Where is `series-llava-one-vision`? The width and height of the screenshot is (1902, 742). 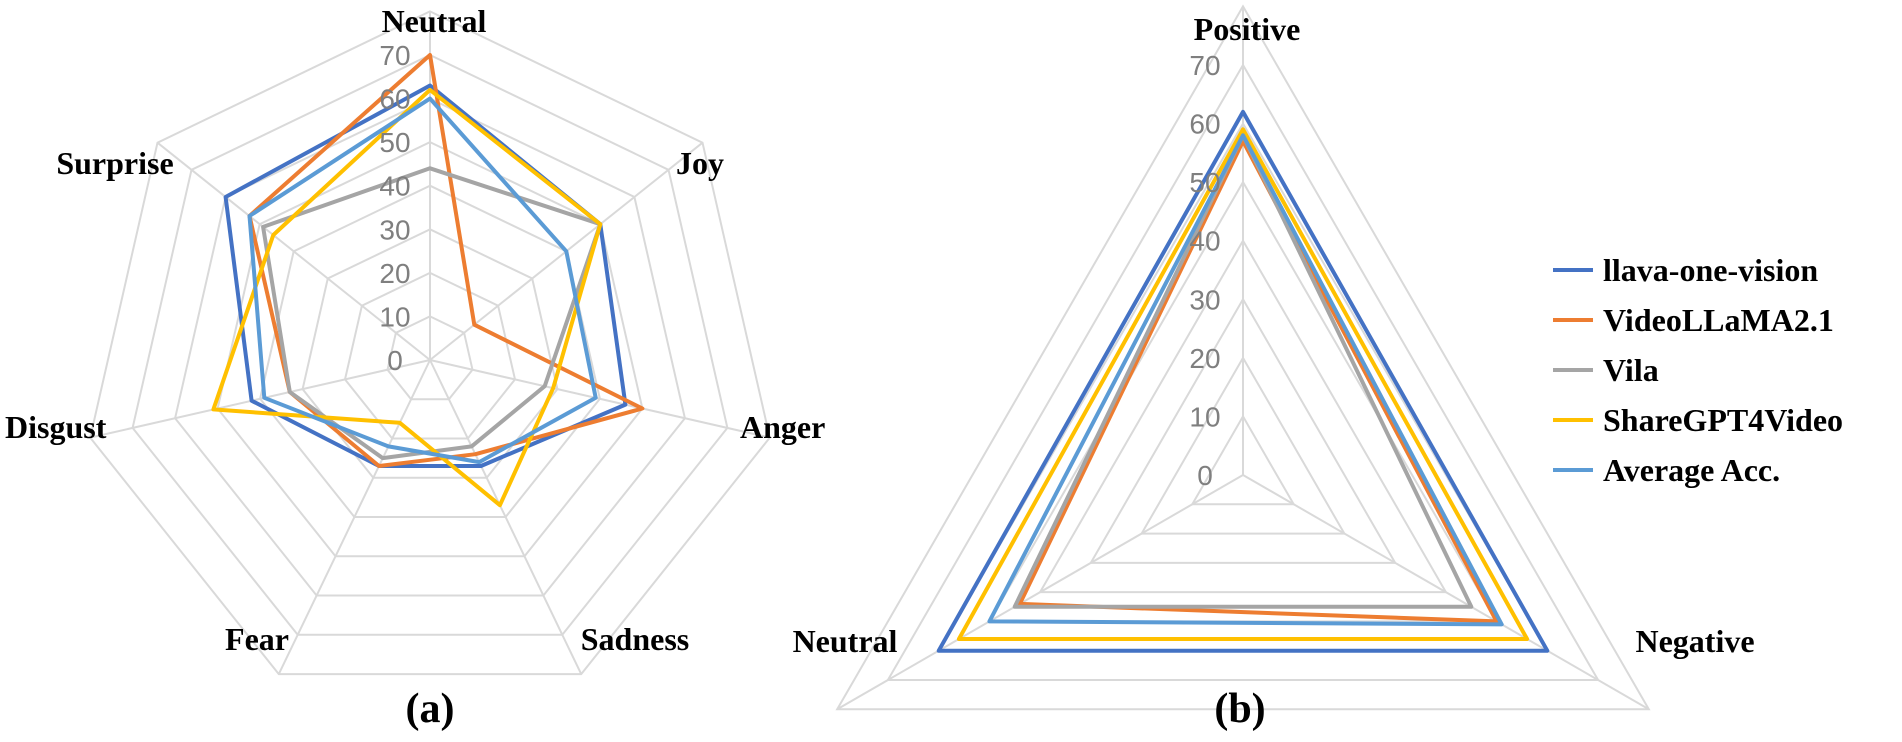
series-llava-one-vision is located at coordinates (425, 275).